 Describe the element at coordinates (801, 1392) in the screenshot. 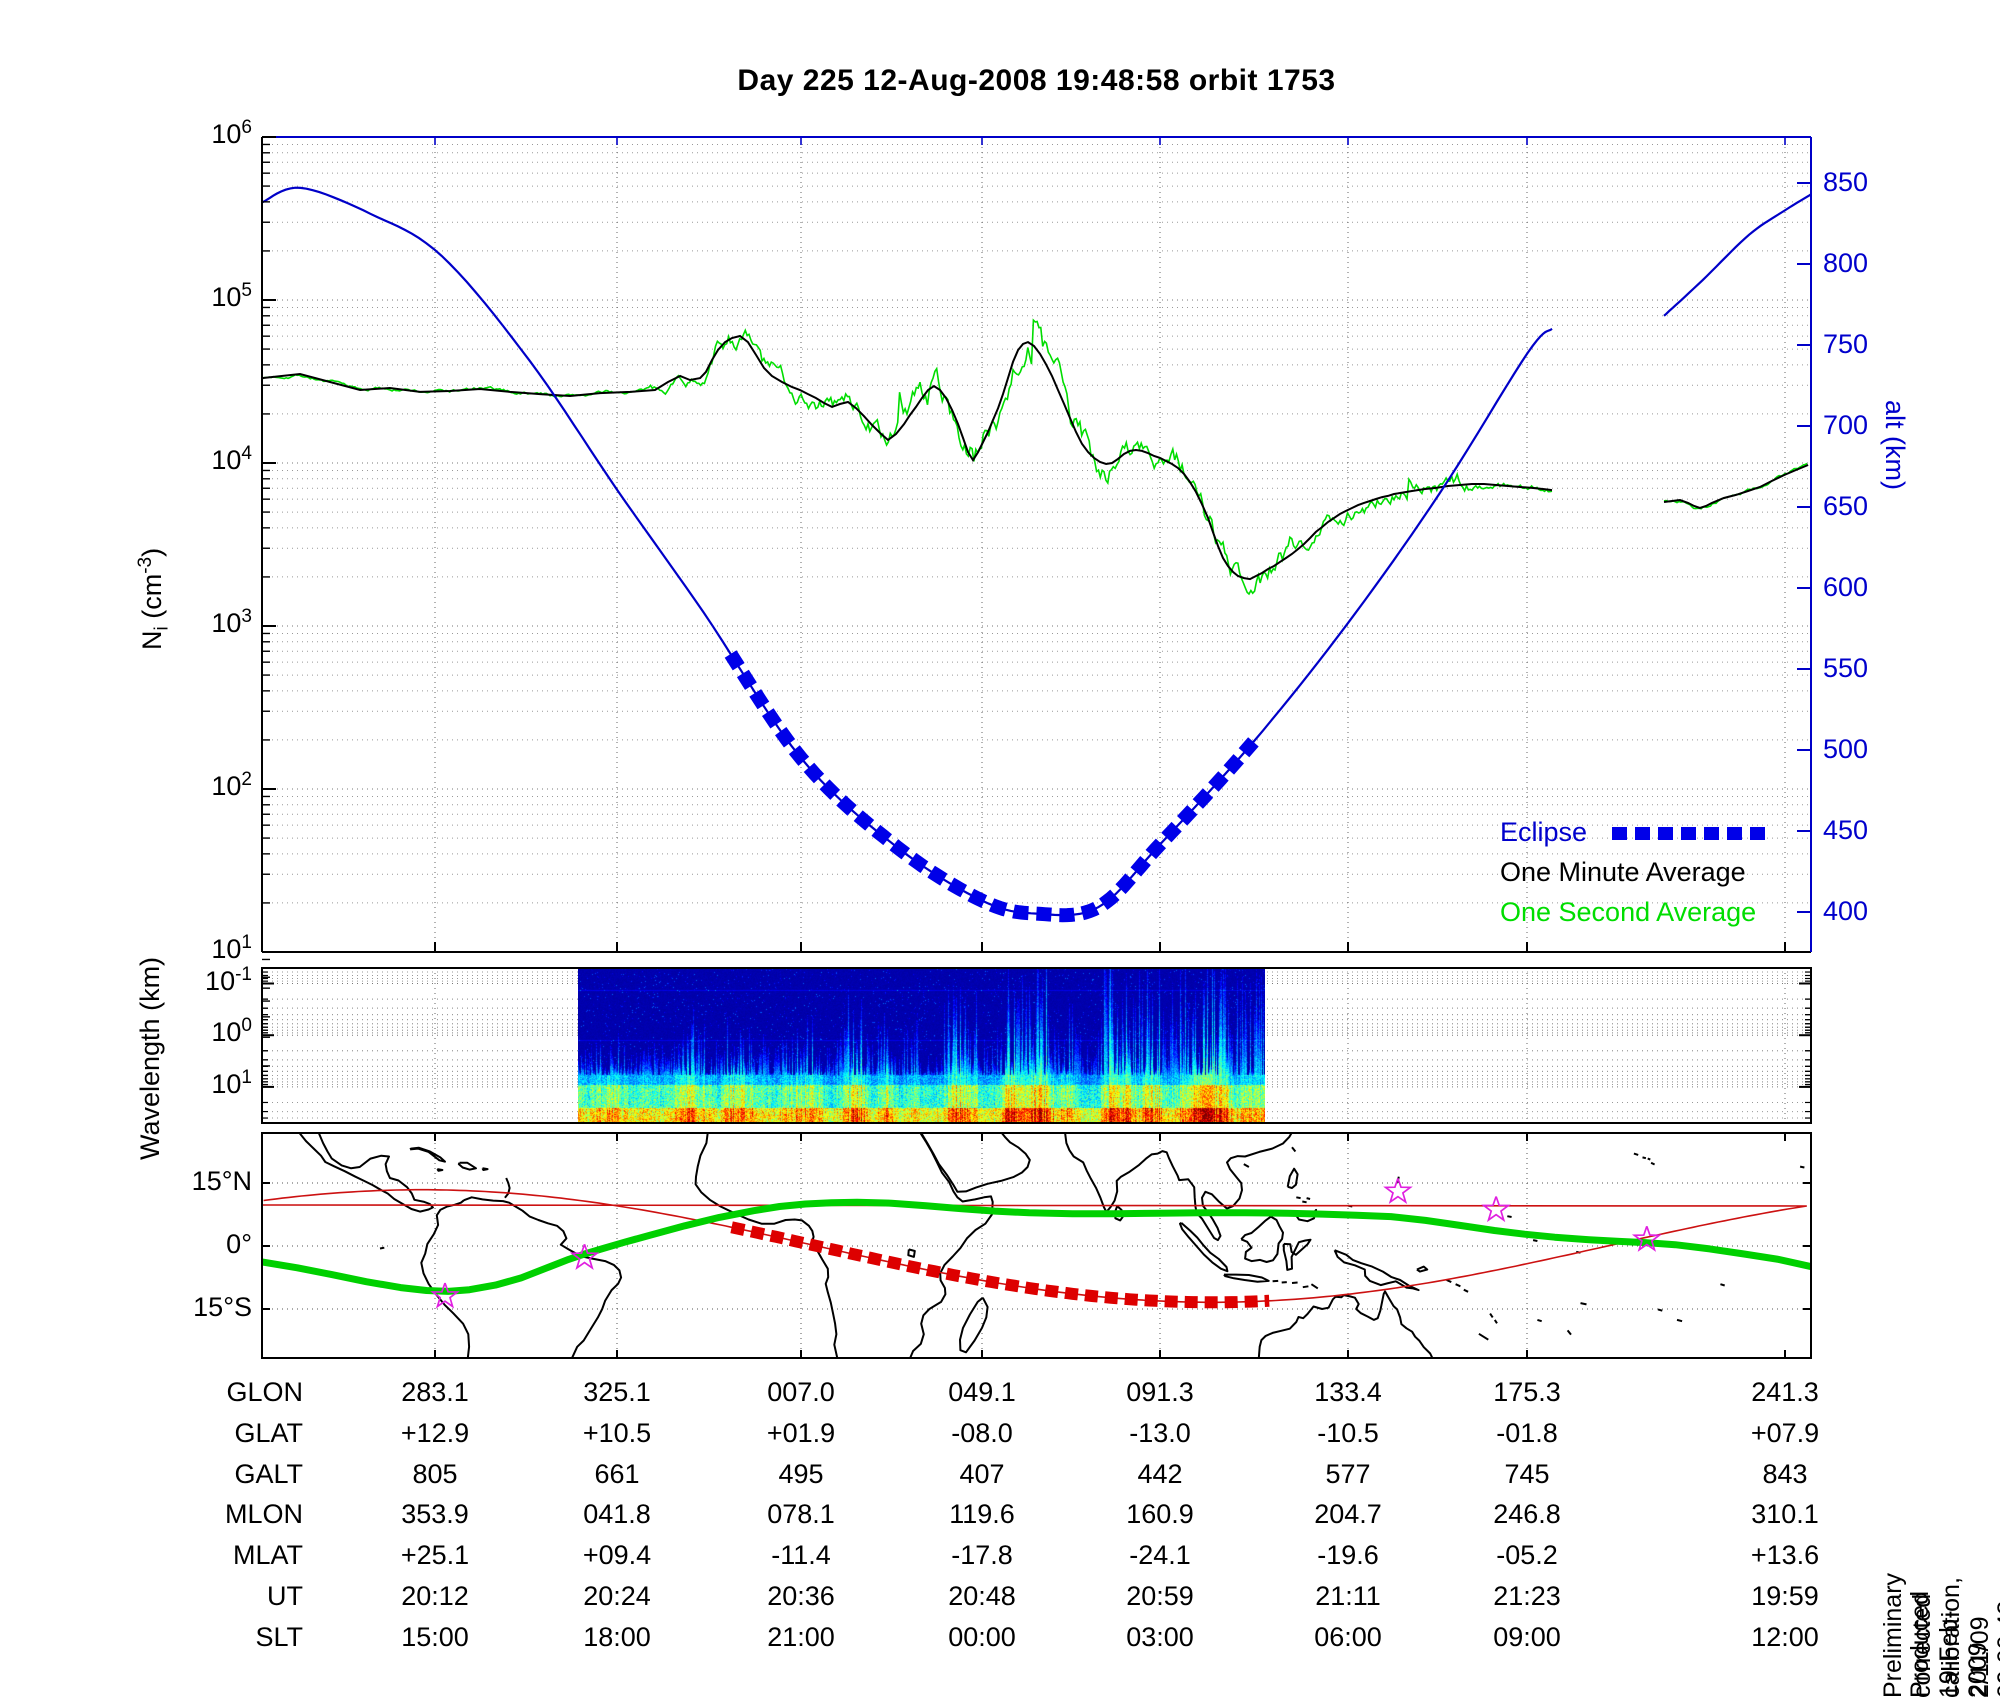

I see `table-cell: 007.0` at that location.